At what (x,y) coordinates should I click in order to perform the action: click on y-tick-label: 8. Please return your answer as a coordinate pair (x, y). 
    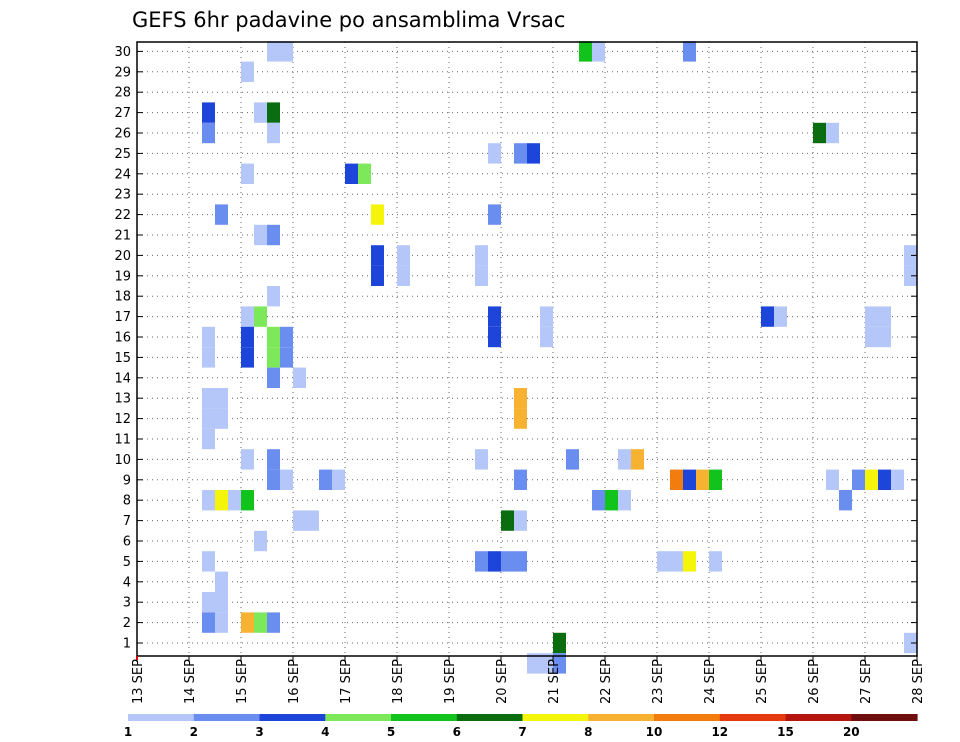
    Looking at the image, I should click on (127, 501).